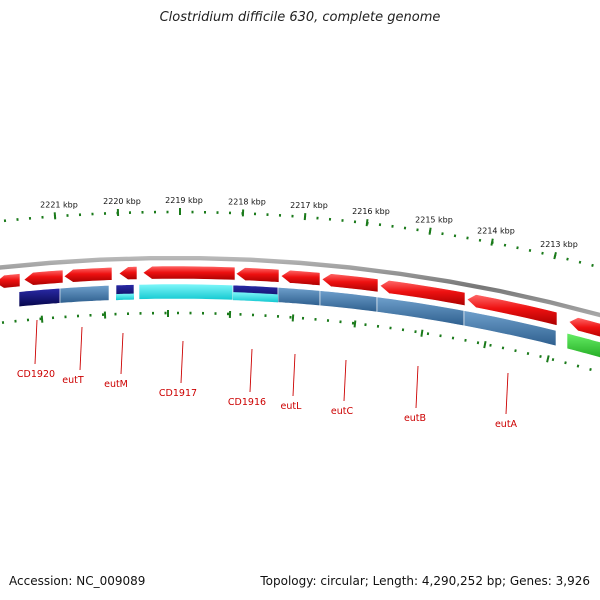  I want to click on gene-label-euta: eutA, so click(506, 424).